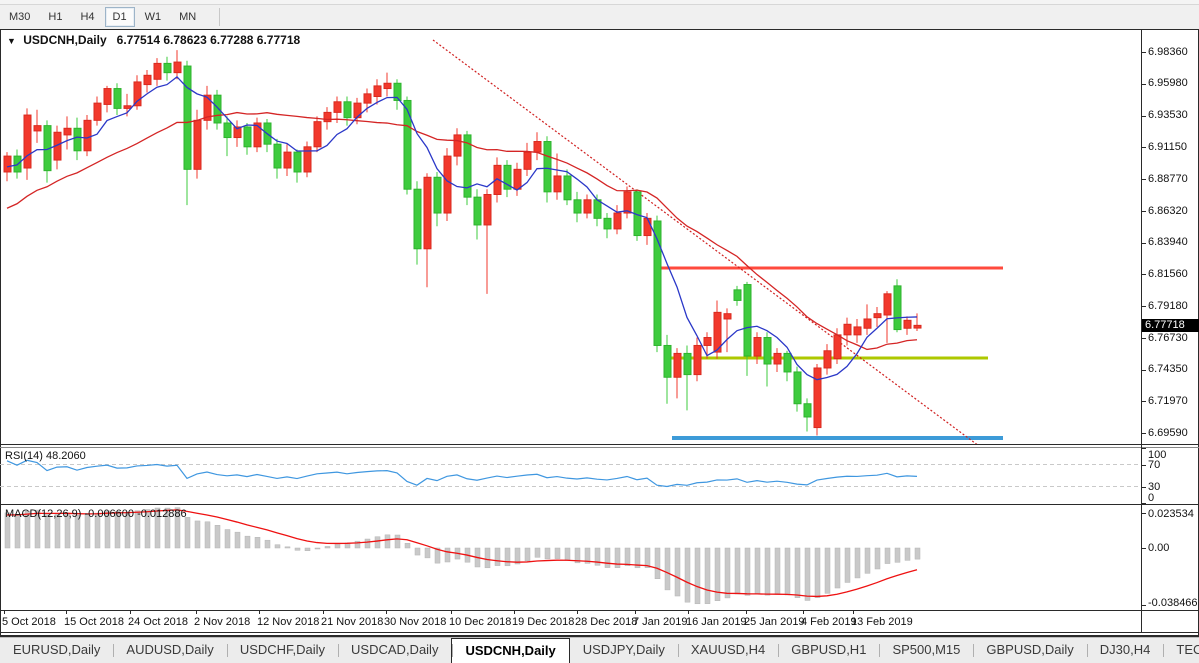 Image resolution: width=1199 pixels, height=663 pixels. What do you see at coordinates (599, 16) in the screenshot?
I see `timeframe-toolbar: M30 H1 H4 D1 W1 MN` at bounding box center [599, 16].